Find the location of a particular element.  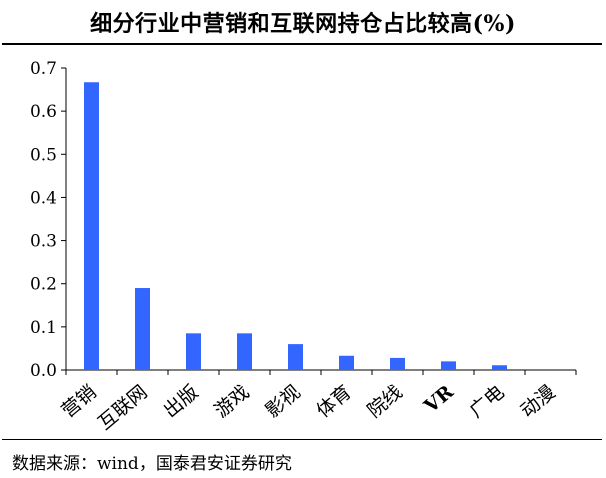

x-tick-label: 院线 is located at coordinates (384, 401).